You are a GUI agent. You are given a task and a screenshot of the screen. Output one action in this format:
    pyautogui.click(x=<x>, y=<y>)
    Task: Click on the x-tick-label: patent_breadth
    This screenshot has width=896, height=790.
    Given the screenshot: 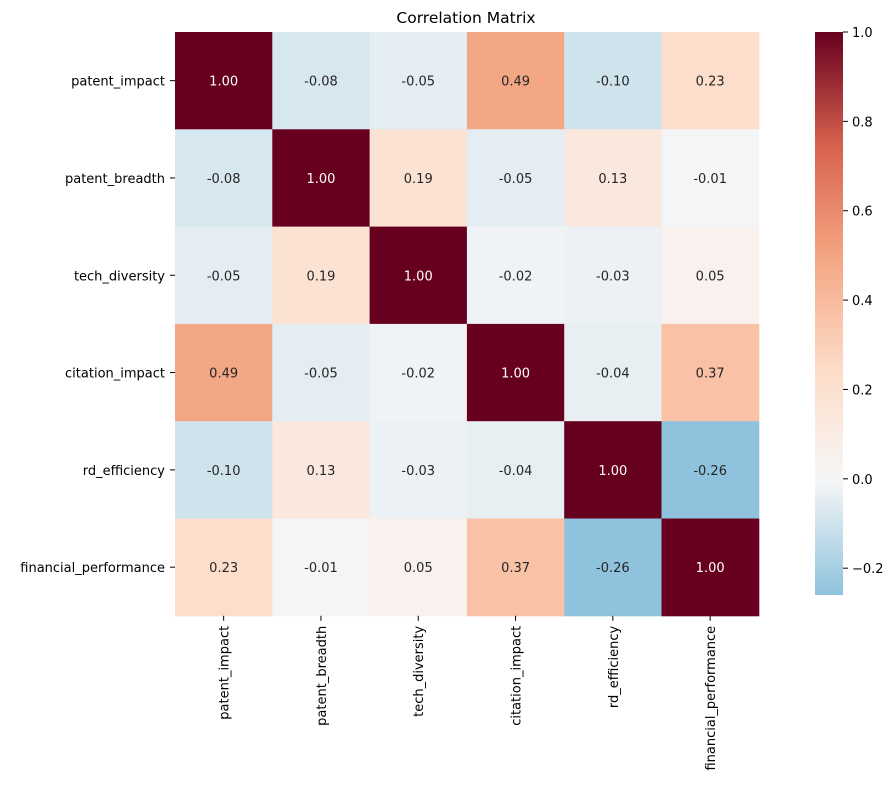 What is the action you would take?
    pyautogui.click(x=322, y=676)
    